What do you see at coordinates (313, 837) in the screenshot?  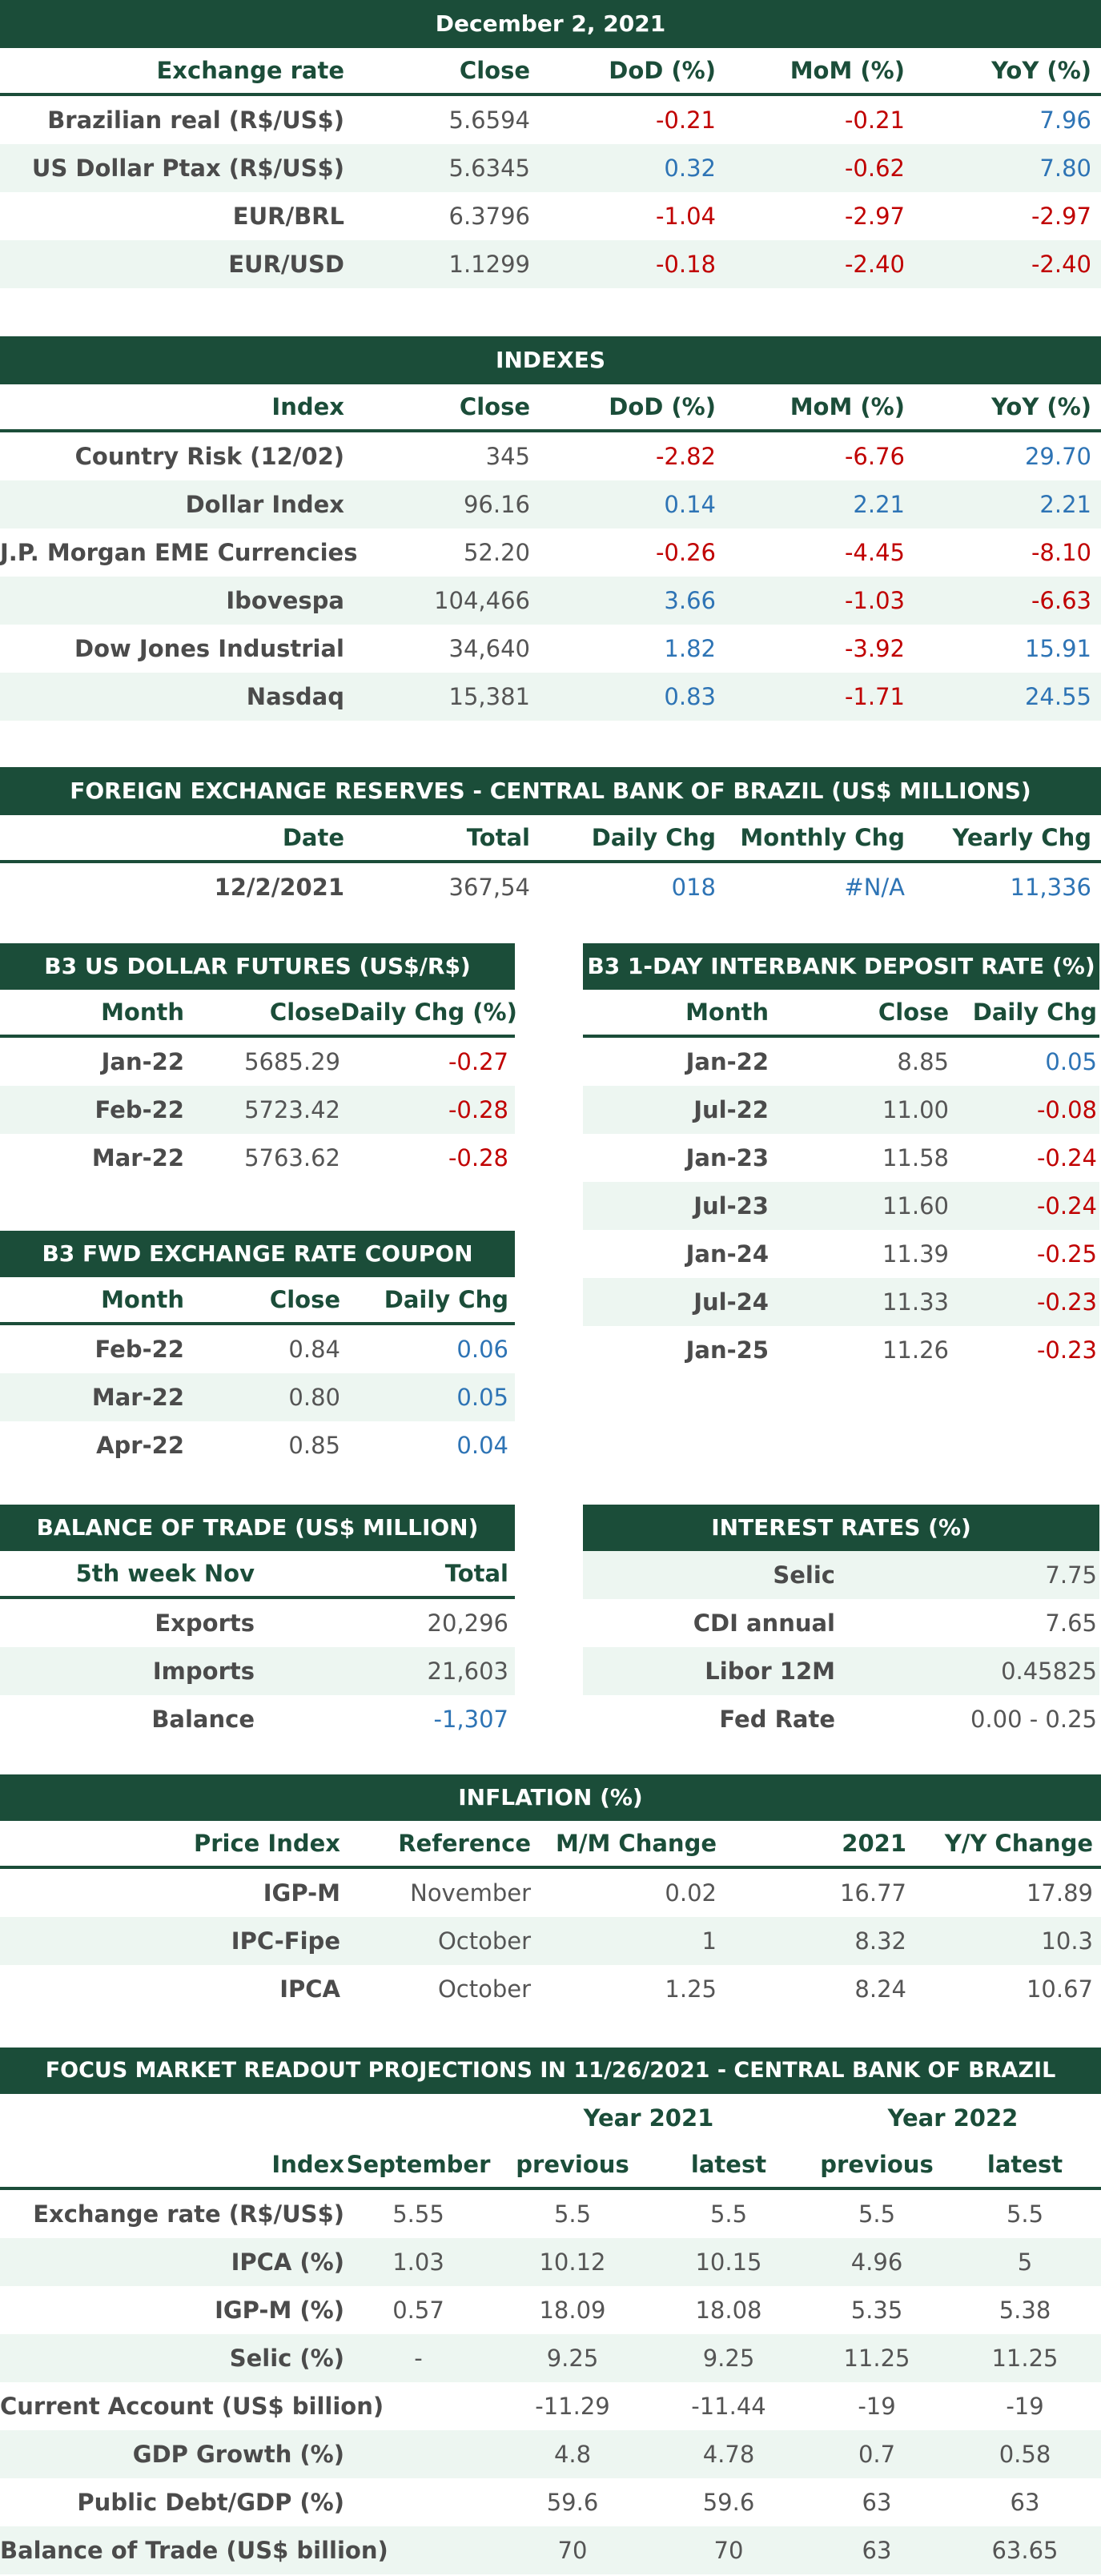 I see `col-header: Date` at bounding box center [313, 837].